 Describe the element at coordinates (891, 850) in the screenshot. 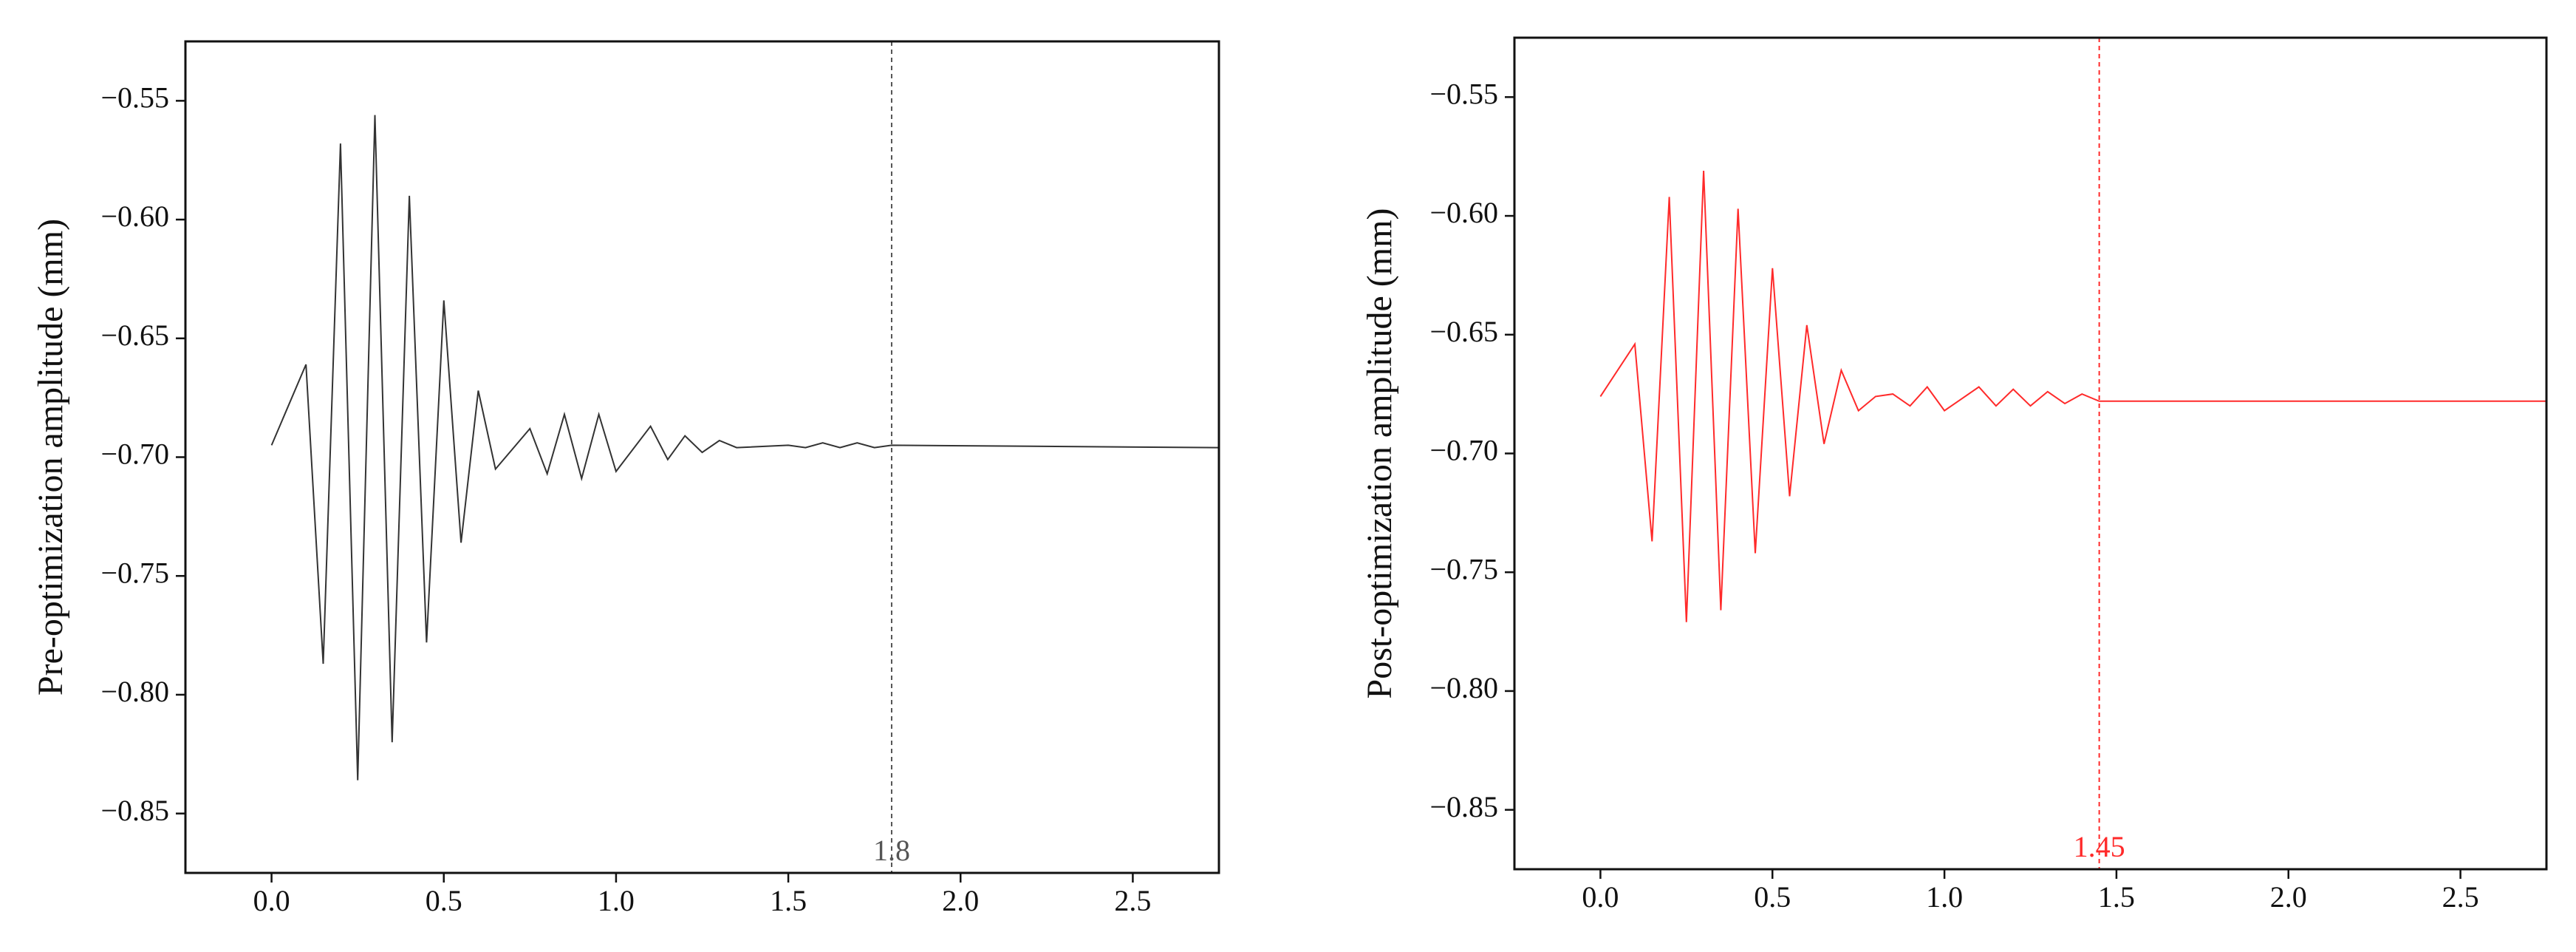

I see `reference-label: 1.8` at that location.